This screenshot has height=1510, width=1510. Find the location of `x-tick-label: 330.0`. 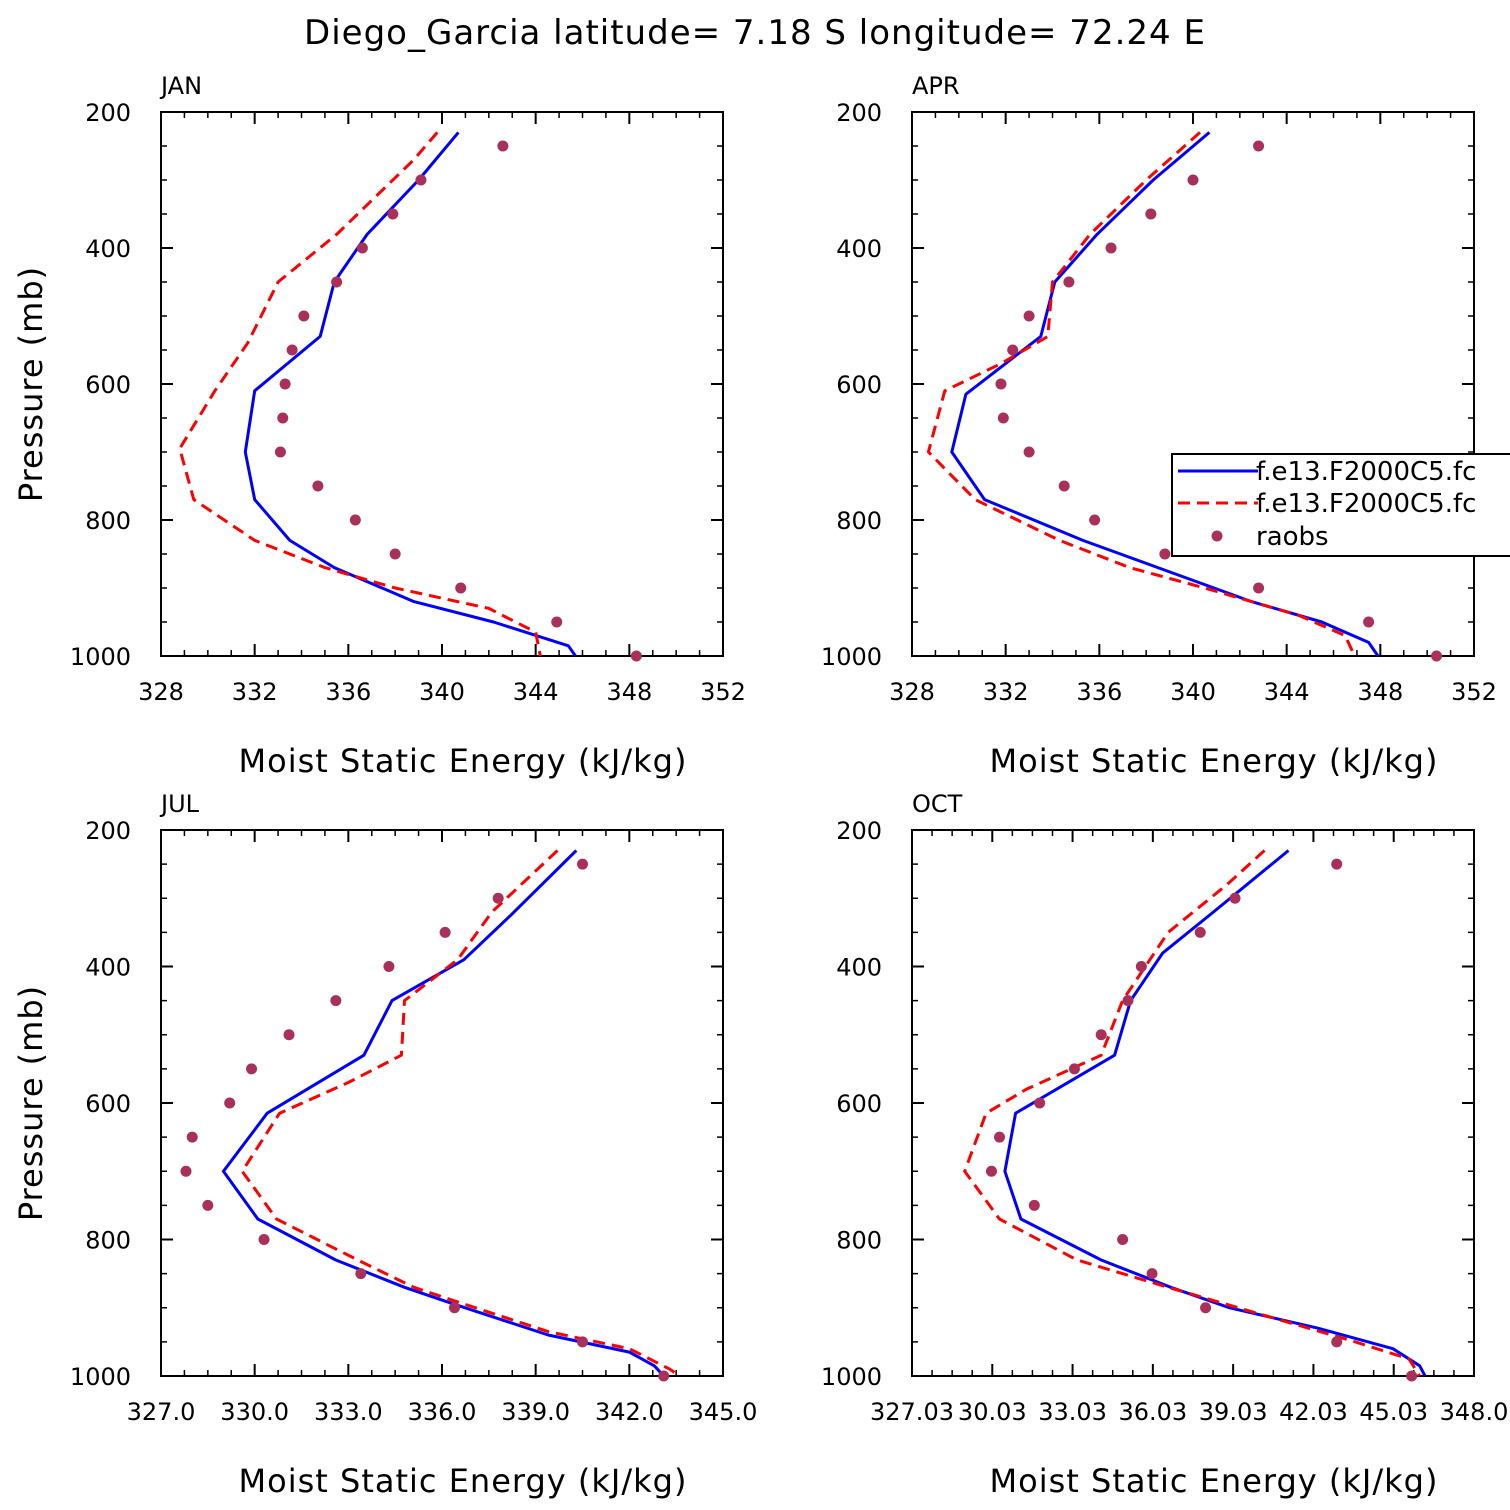

x-tick-label: 330.0 is located at coordinates (254, 1412).